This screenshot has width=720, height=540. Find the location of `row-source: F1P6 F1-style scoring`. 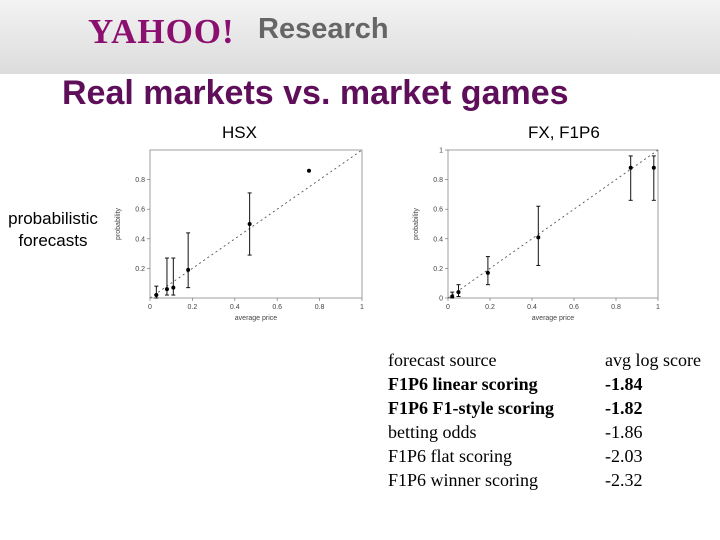

row-source: F1P6 F1-style scoring is located at coordinates (471, 408).